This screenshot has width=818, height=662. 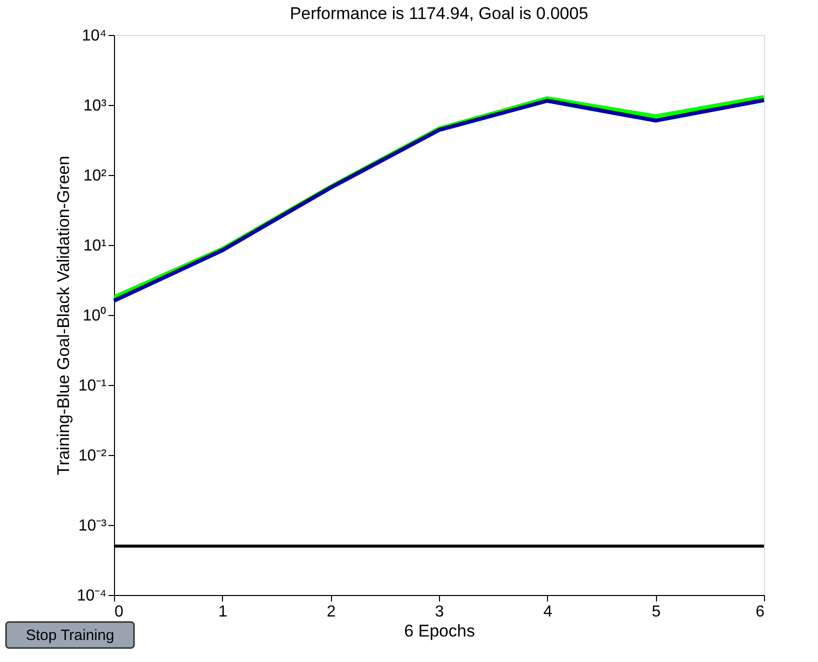 I want to click on x-tick-label: 1, so click(x=223, y=612).